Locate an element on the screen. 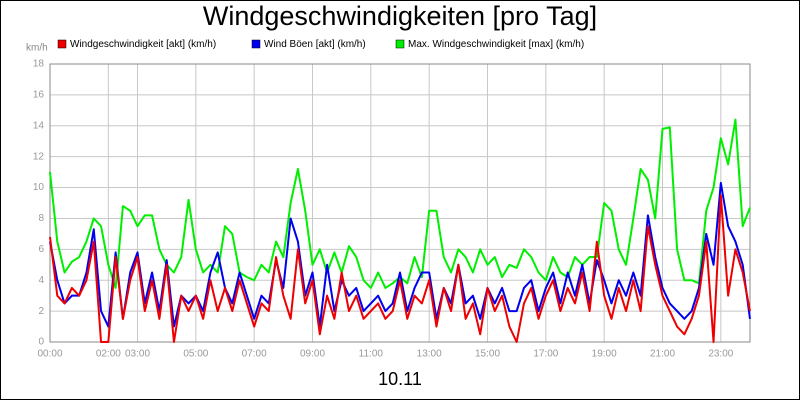  x-tick-label: 23:00 is located at coordinates (720, 354).